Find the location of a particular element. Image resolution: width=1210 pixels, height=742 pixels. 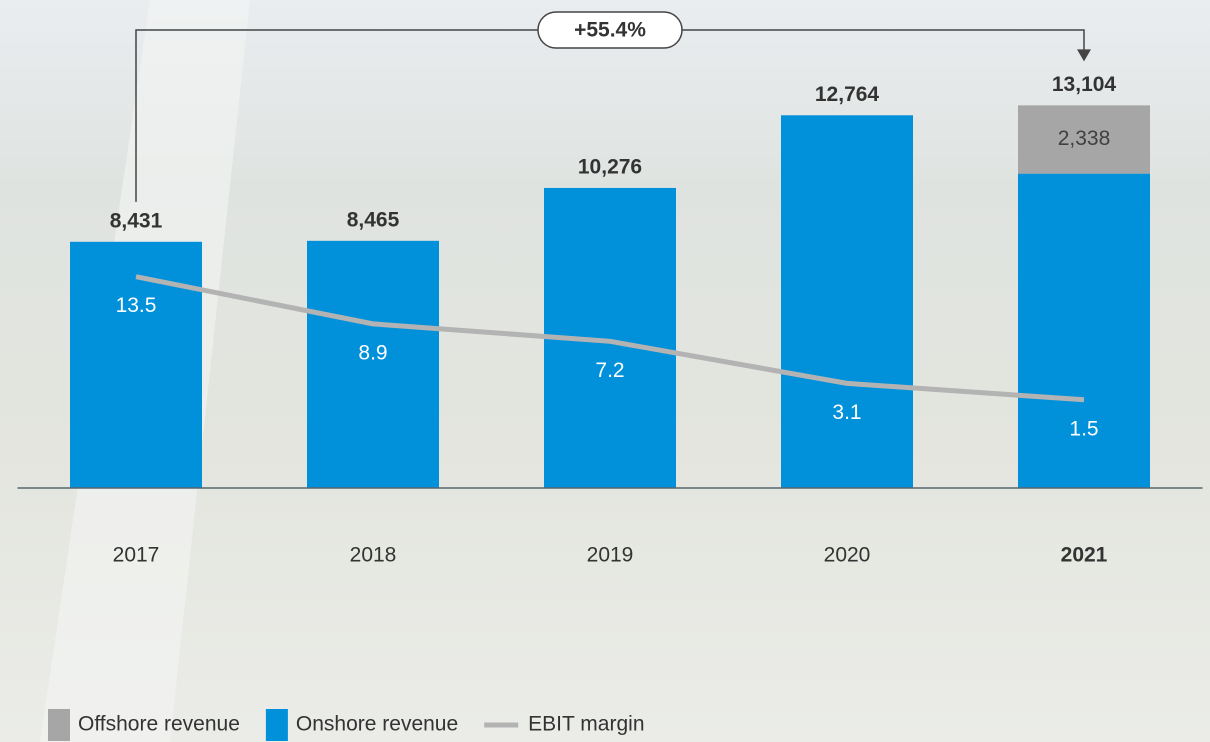

total-label: 8,431 is located at coordinates (136, 220).